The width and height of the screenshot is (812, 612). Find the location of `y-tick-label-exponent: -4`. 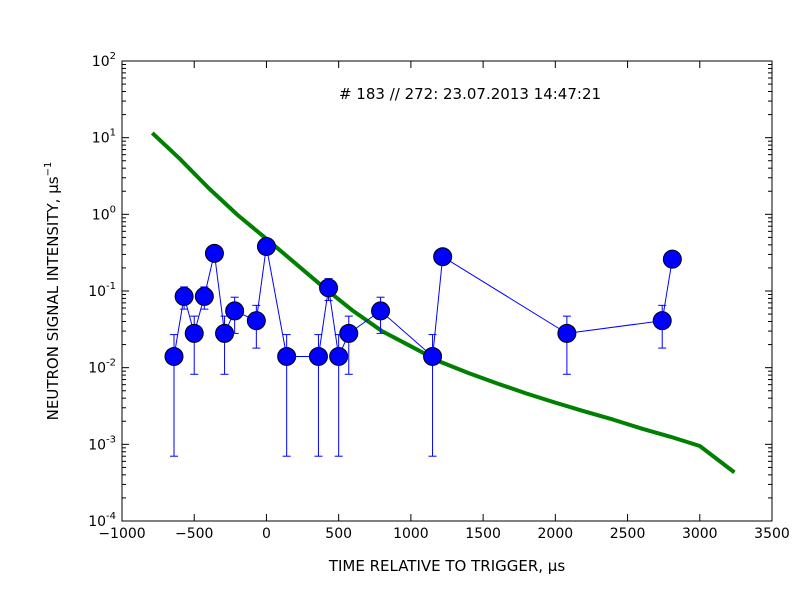

y-tick-label-exponent: -4 is located at coordinates (111, 516).